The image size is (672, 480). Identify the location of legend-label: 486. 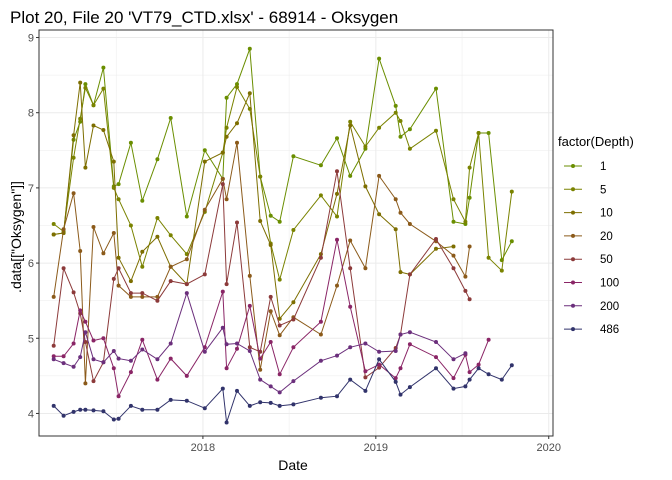
(609, 330).